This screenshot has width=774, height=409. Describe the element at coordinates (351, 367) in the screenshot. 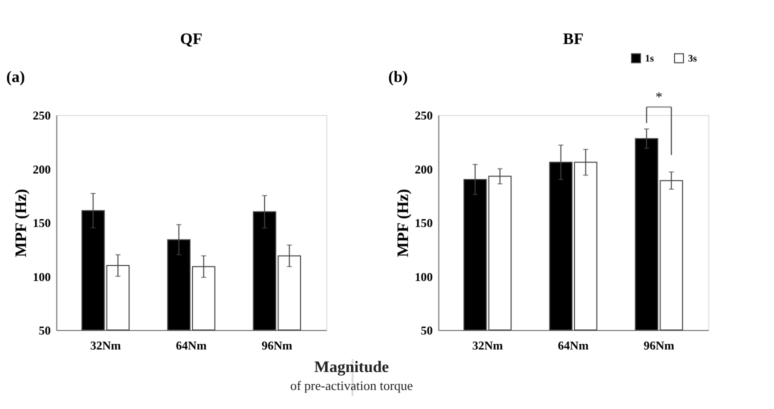

I see `text: Magnitude` at that location.